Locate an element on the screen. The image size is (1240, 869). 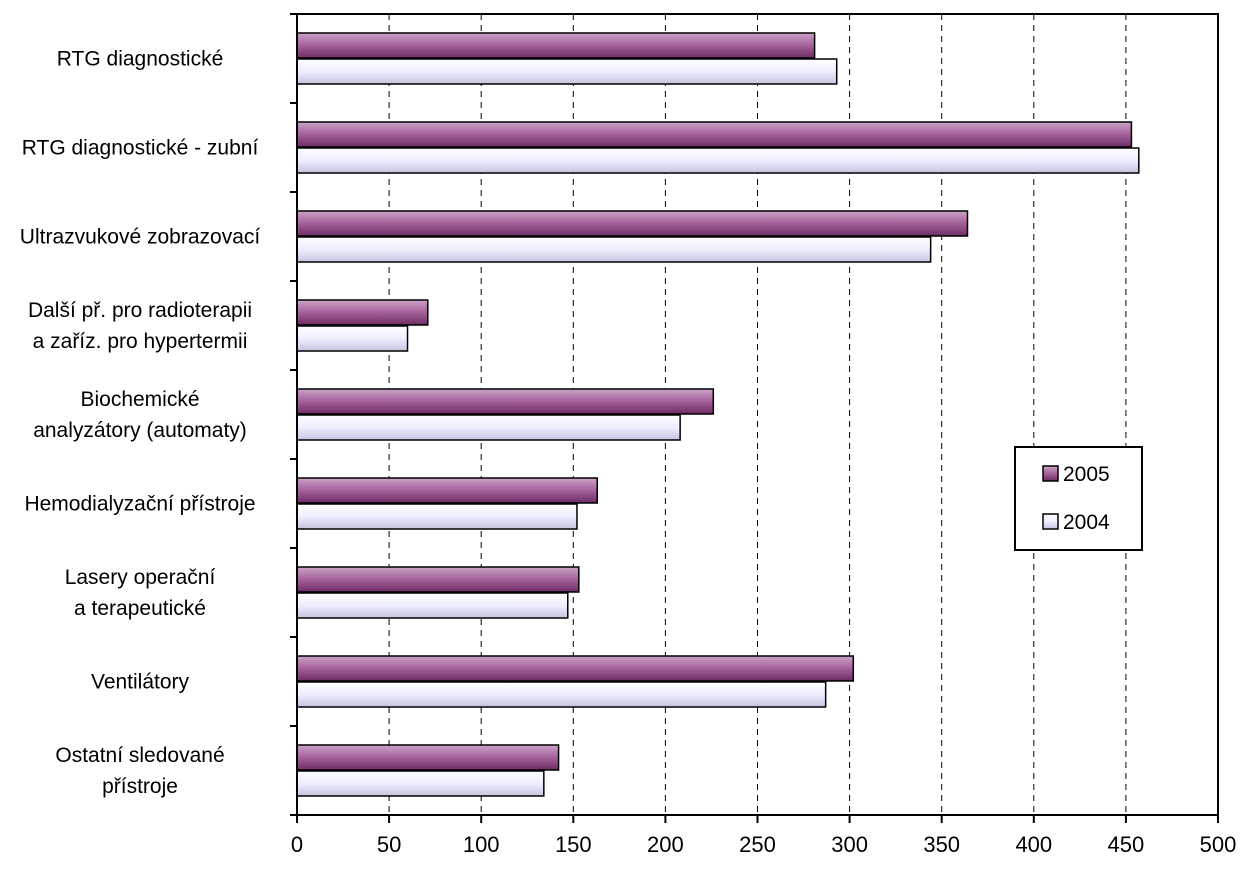
category-label-line: a terapeutické is located at coordinates (140, 608).